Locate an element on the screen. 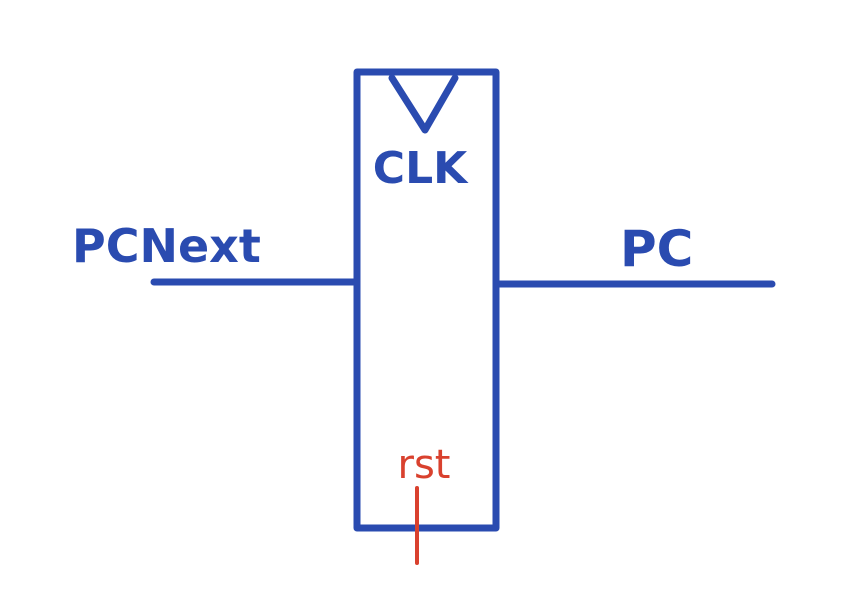 The width and height of the screenshot is (858, 610). clock-edge-icon is located at coordinates (423, 104).